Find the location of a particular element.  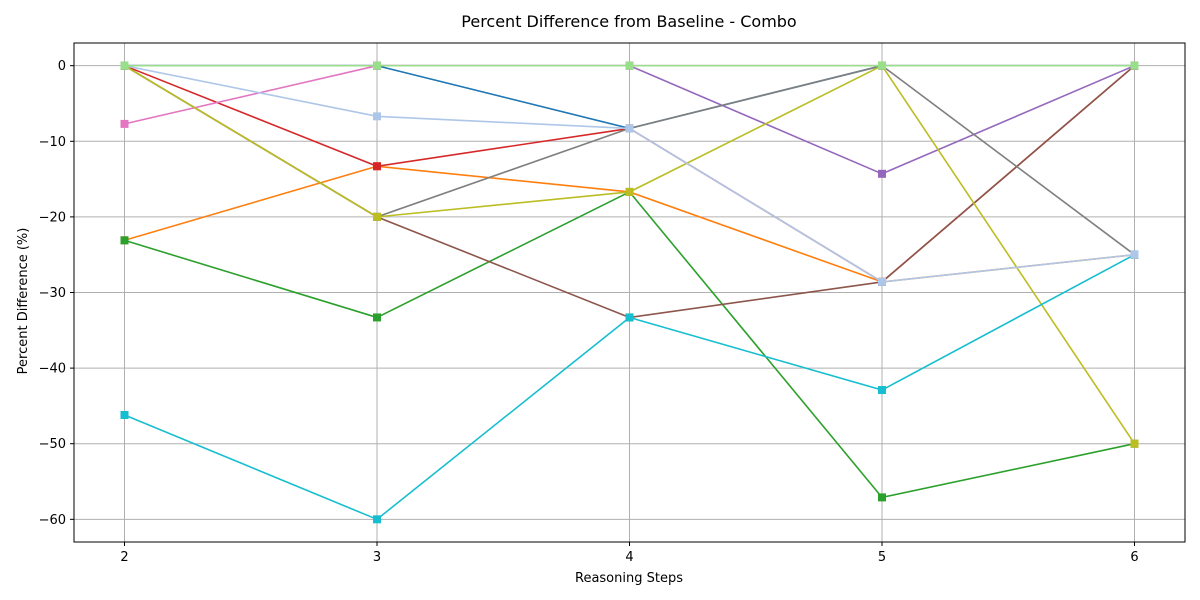

x-tick-label: 4 is located at coordinates (629, 557).